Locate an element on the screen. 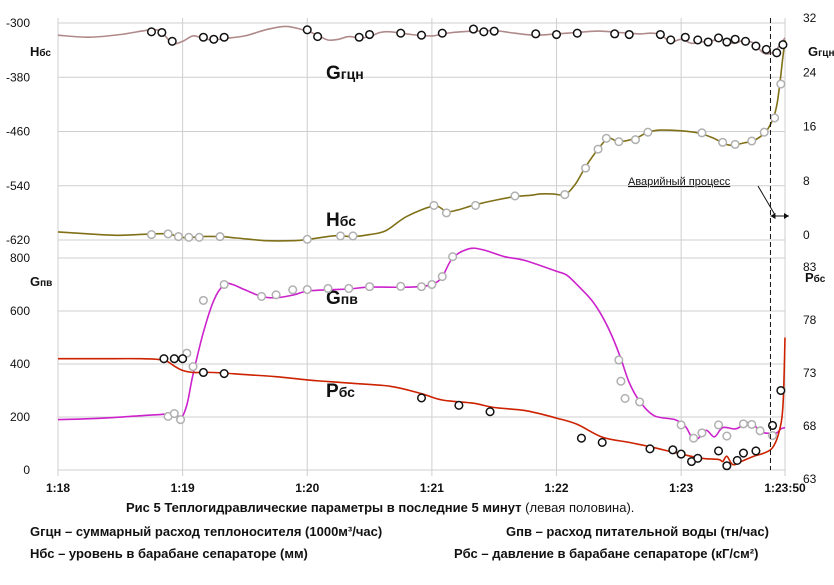  series-label-gtsn: Gгцн is located at coordinates (345, 73).